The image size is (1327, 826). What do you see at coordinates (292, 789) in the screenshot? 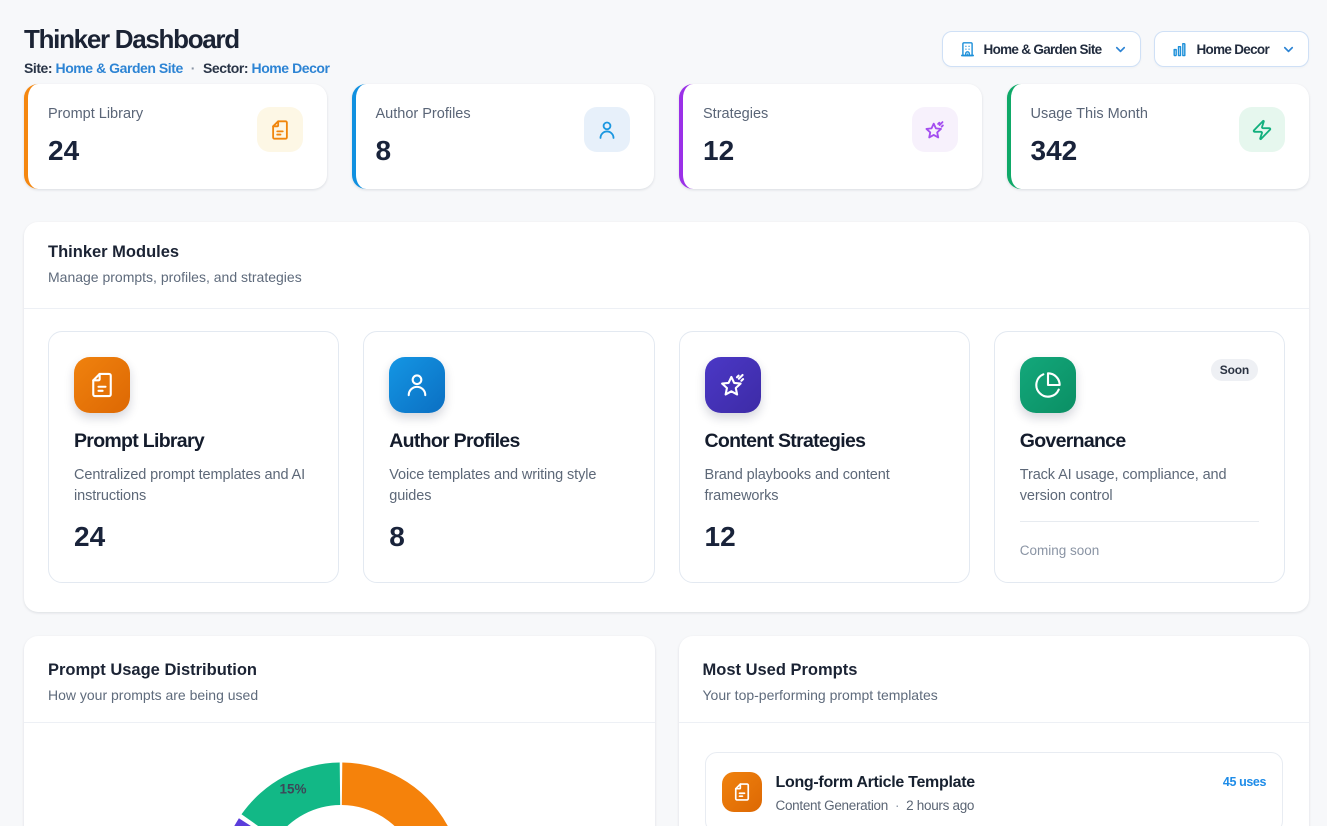
I see `svg-text: 15%` at bounding box center [292, 789].